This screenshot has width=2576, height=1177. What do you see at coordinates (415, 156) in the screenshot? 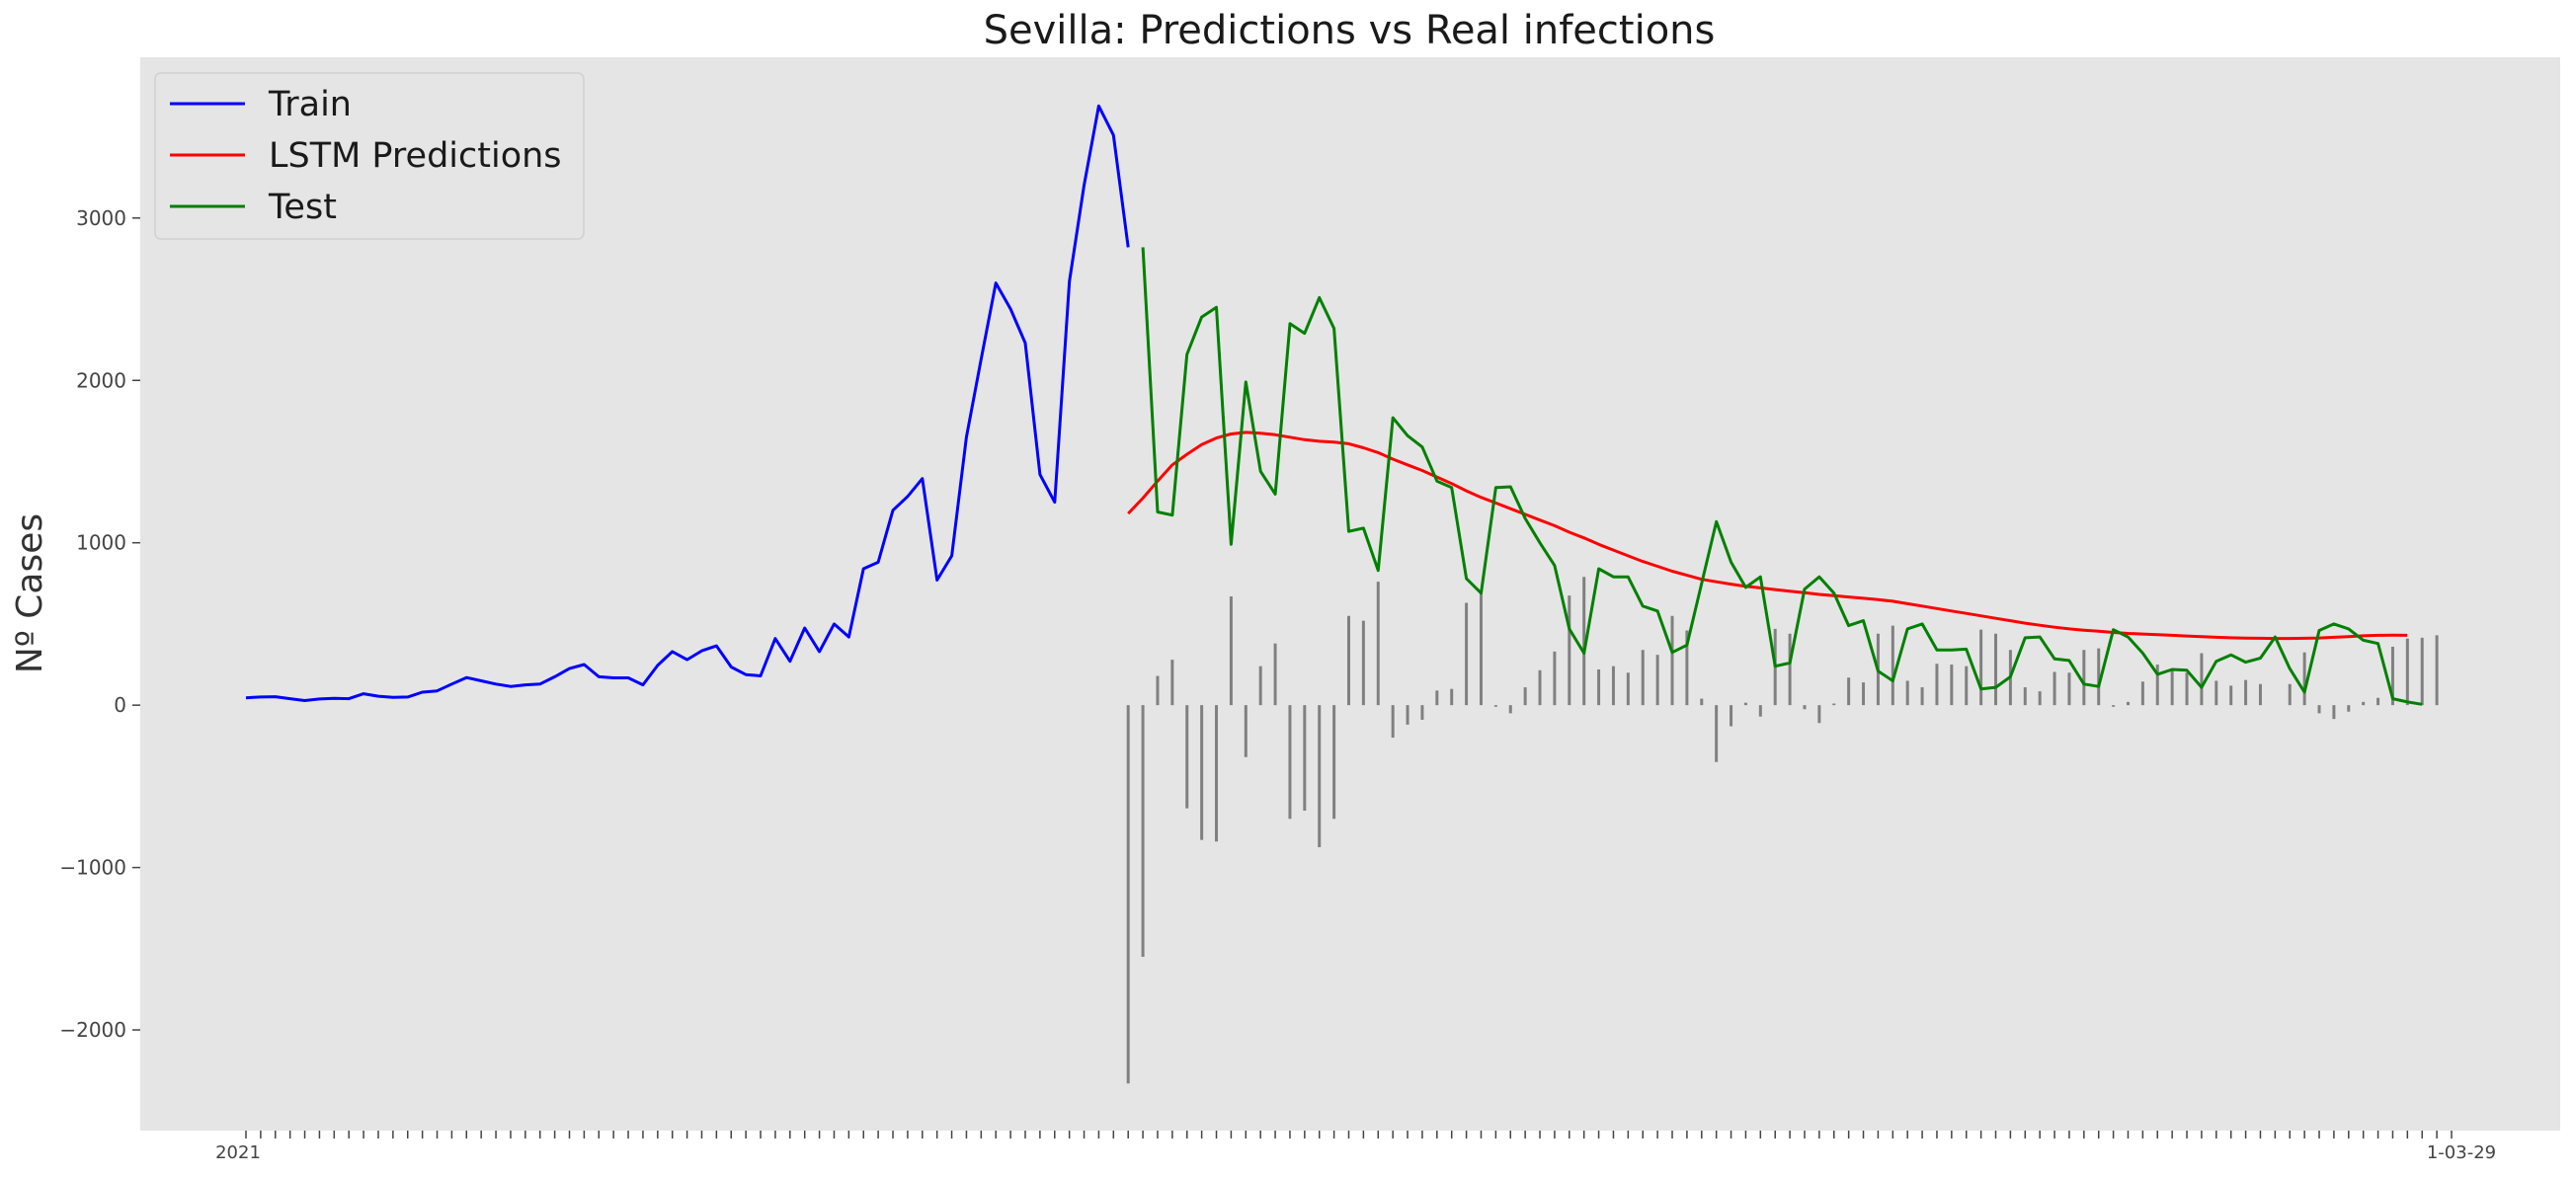
I see `legend-label: LSTM Predictions` at bounding box center [415, 156].